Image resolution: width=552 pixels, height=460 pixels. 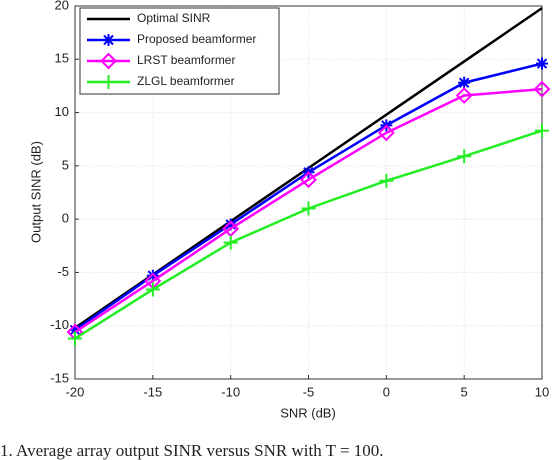 I want to click on legend-label: Proposed beamformer, so click(x=196, y=39).